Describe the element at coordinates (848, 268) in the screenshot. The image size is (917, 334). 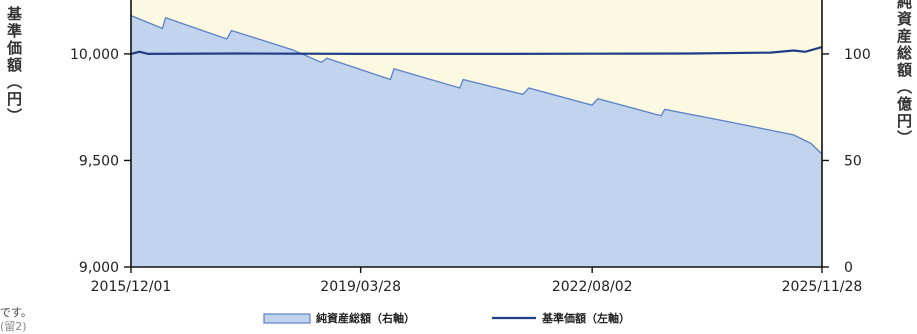
I see `y-right-tick-label: 0` at that location.